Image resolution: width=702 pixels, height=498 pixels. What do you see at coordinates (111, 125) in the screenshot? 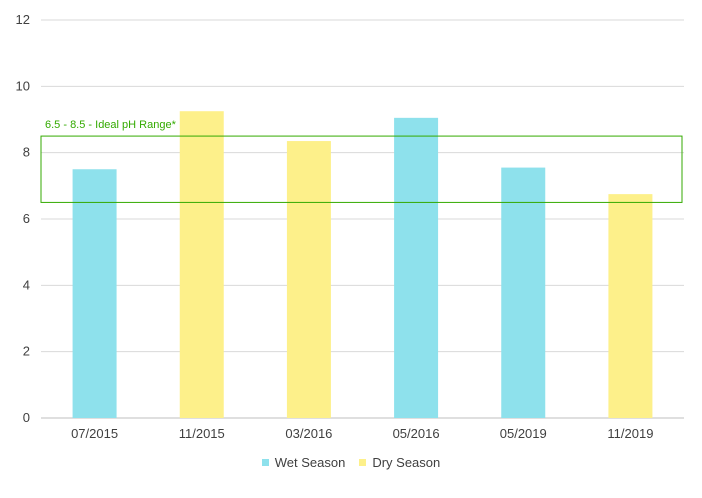
I see `ideal-range-label: 6.5 - 8.5 - Ideal pH Range*` at bounding box center [111, 125].